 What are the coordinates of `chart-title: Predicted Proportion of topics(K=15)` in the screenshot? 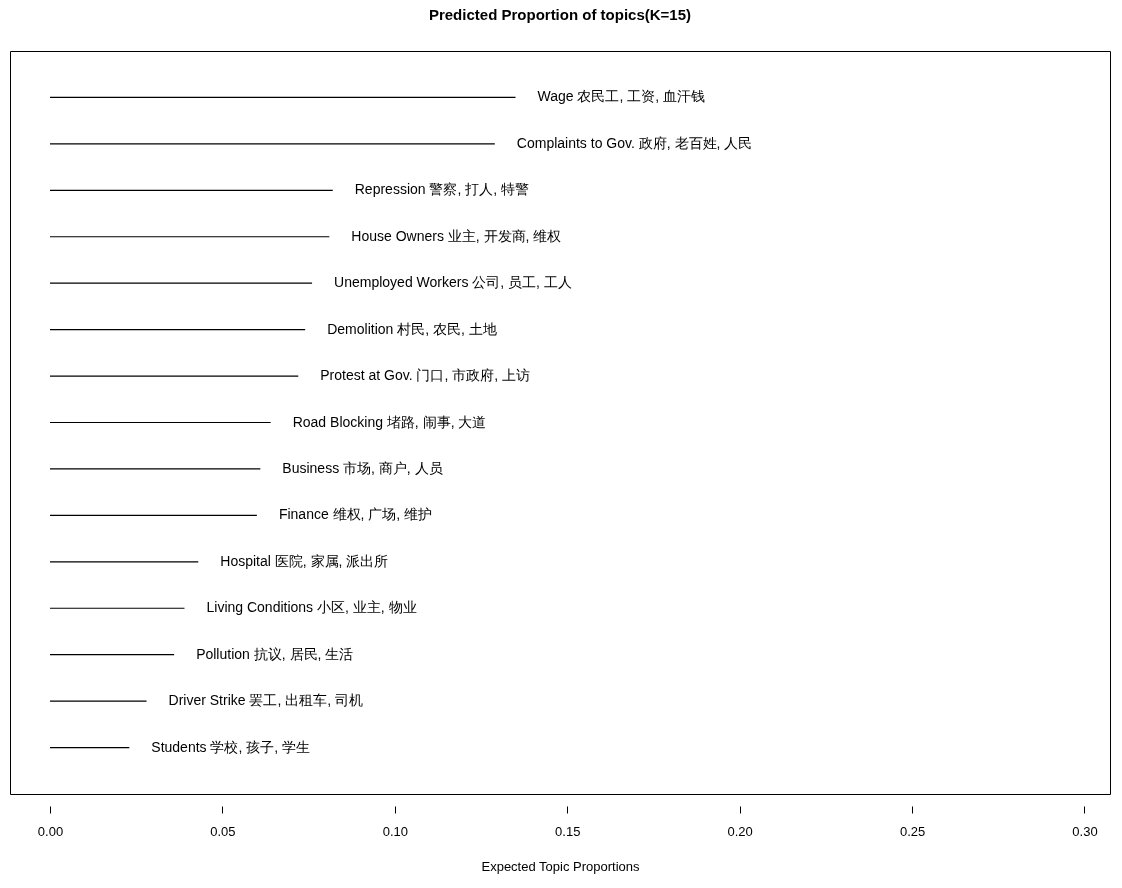 It's located at (560, 14).